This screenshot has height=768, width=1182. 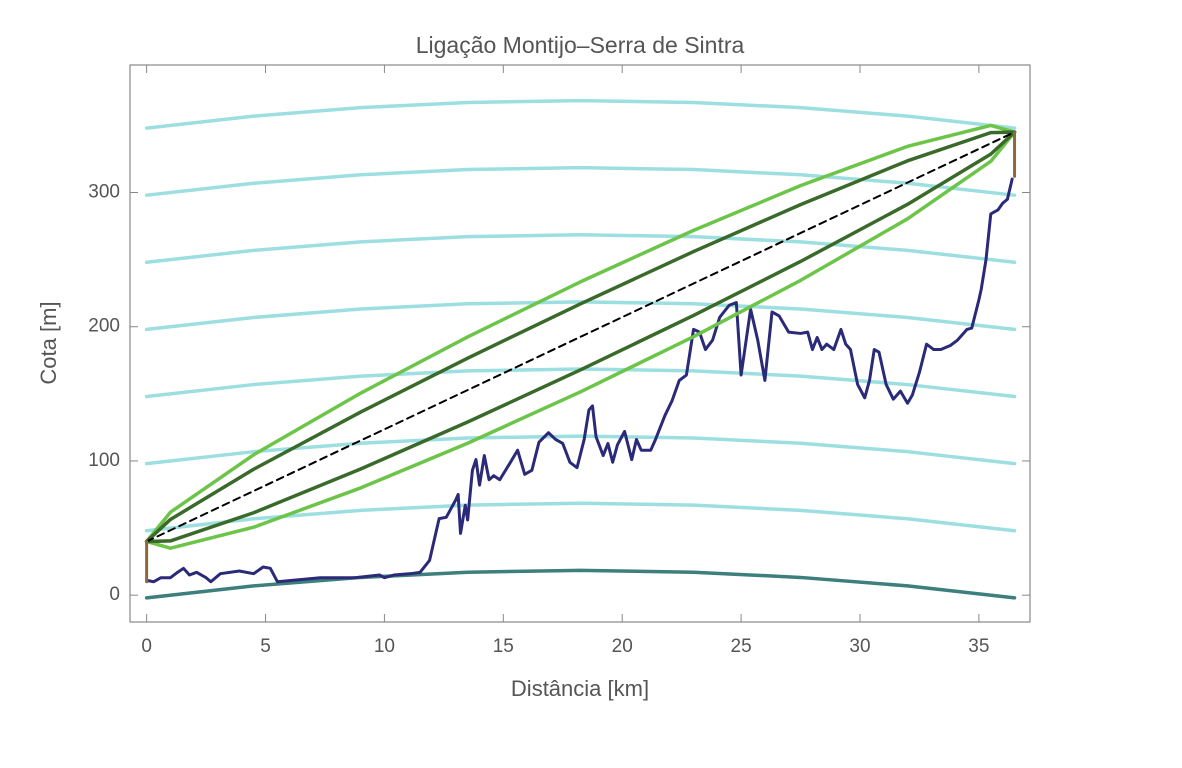 What do you see at coordinates (104, 460) in the screenshot?
I see `y-tick-label: 100` at bounding box center [104, 460].